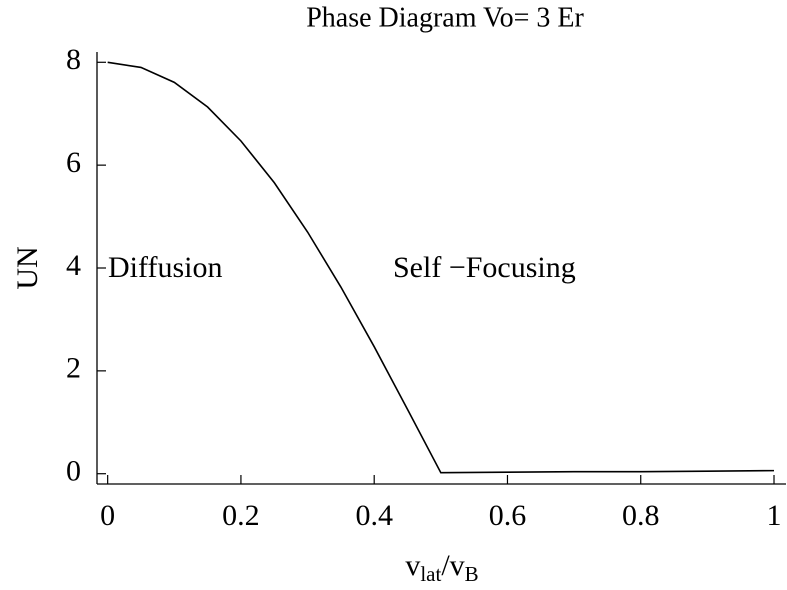 This screenshot has width=787, height=590. I want to click on x-tick-label: 1, so click(774, 515).